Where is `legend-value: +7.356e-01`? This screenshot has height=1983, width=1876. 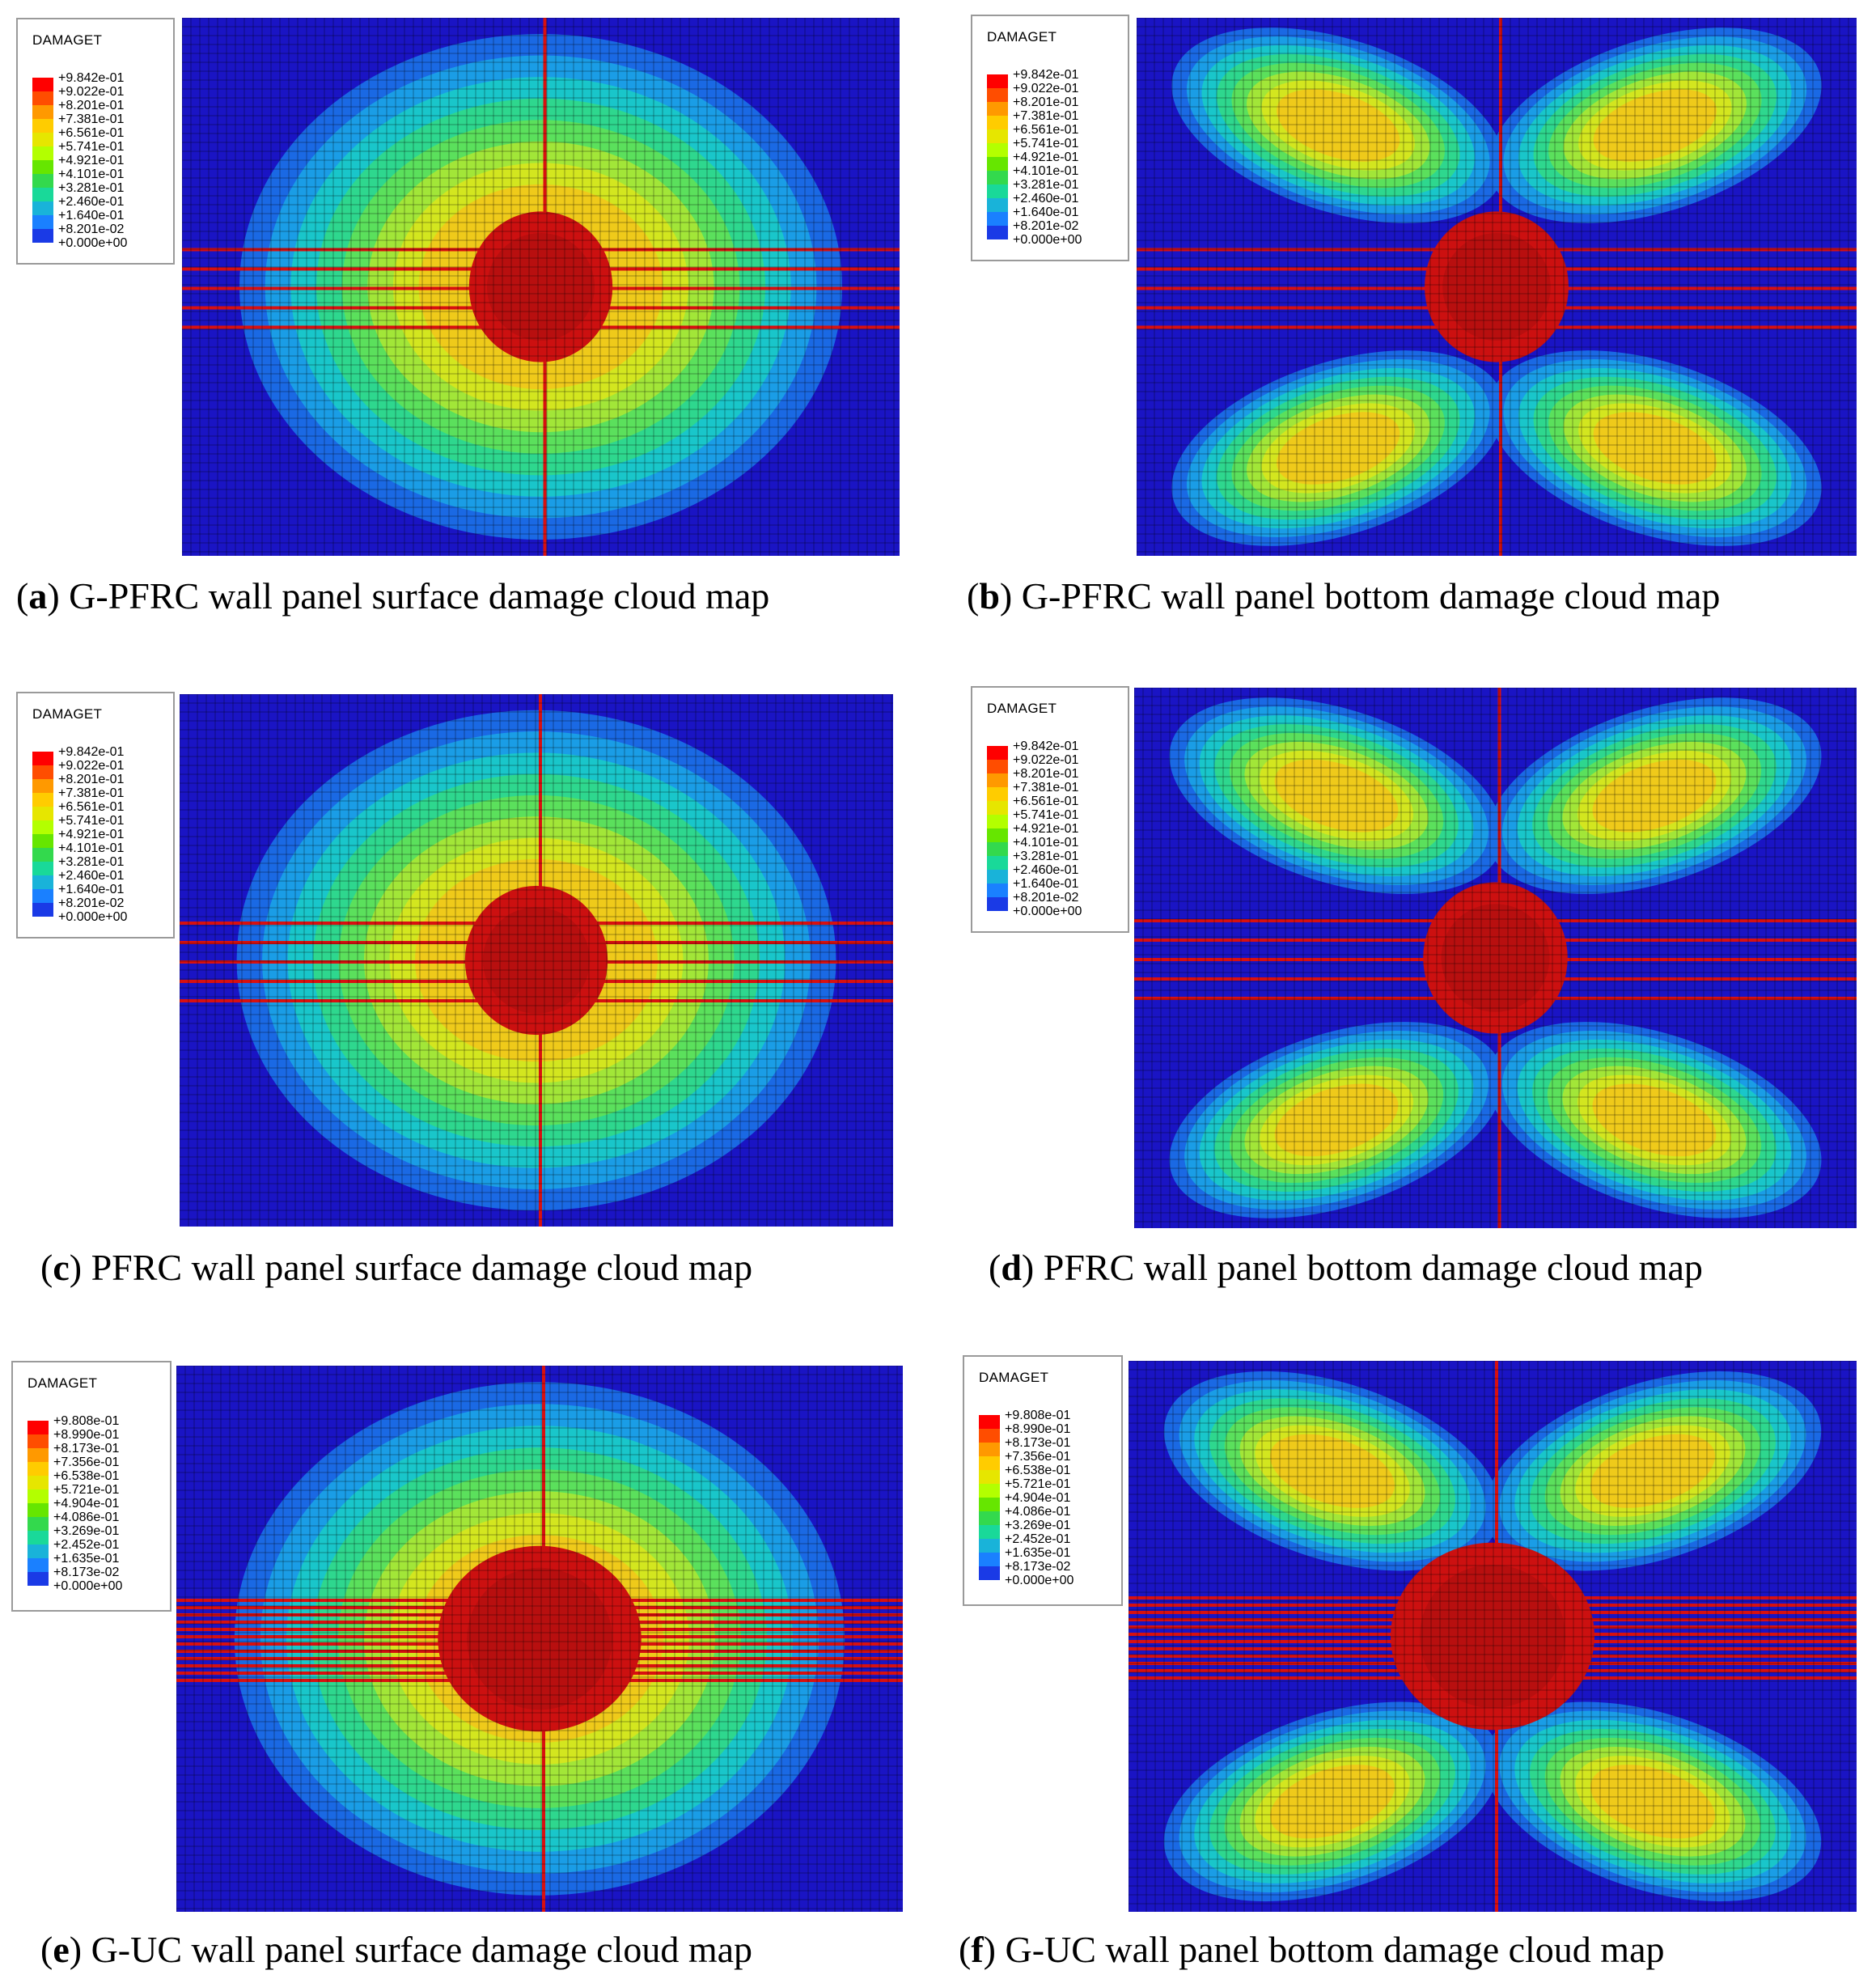 legend-value: +7.356e-01 is located at coordinates (1038, 1457).